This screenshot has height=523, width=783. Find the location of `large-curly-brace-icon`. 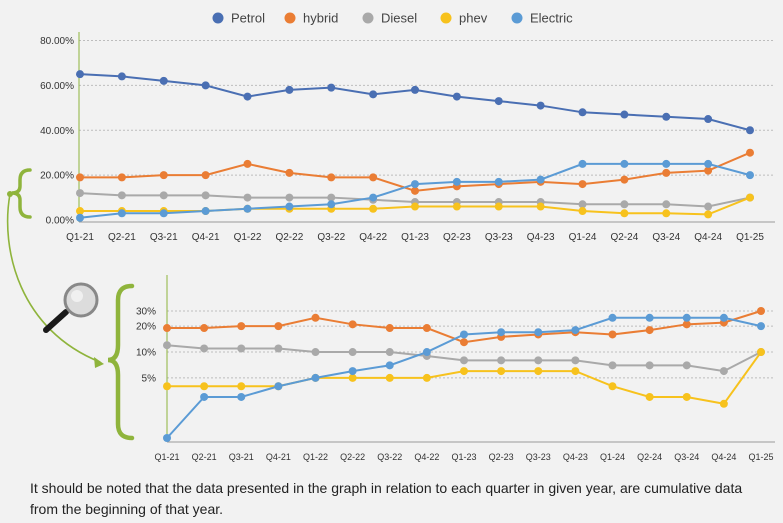

large-curly-brace-icon is located at coordinates (121, 362).